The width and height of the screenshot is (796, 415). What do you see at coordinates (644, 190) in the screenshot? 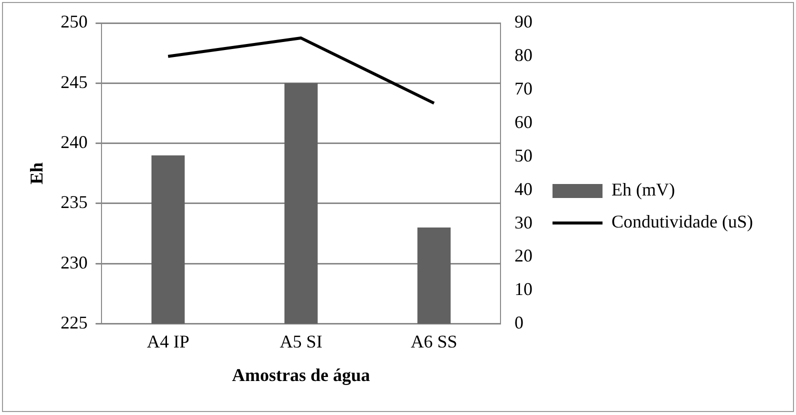
I see `legend-label: Eh (mV)` at bounding box center [644, 190].